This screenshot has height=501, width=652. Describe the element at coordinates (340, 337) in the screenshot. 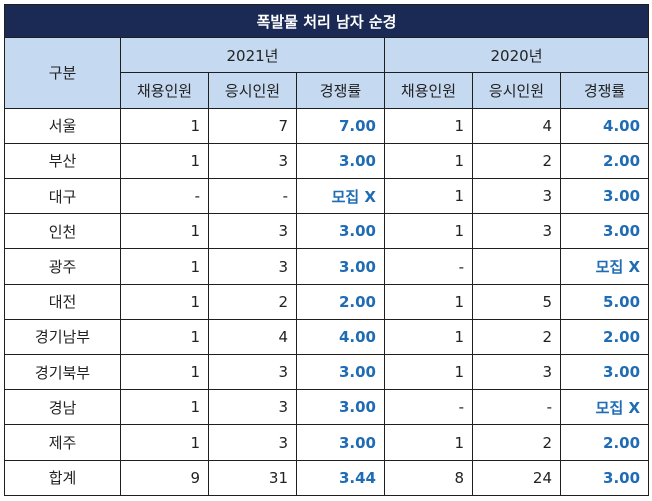

I see `rate-2021: 4.00` at that location.